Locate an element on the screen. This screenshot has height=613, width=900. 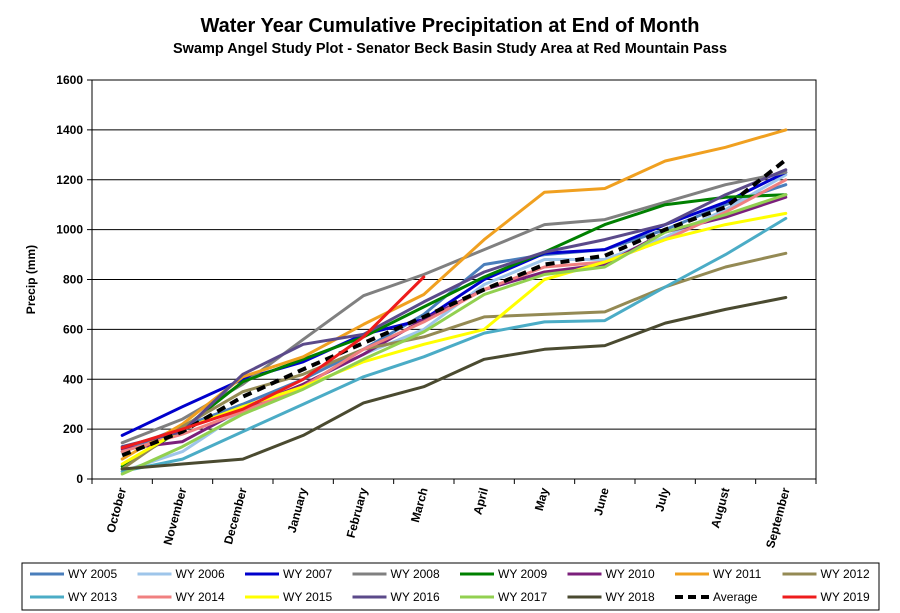
x-tick-label: April is located at coordinates (480, 501).